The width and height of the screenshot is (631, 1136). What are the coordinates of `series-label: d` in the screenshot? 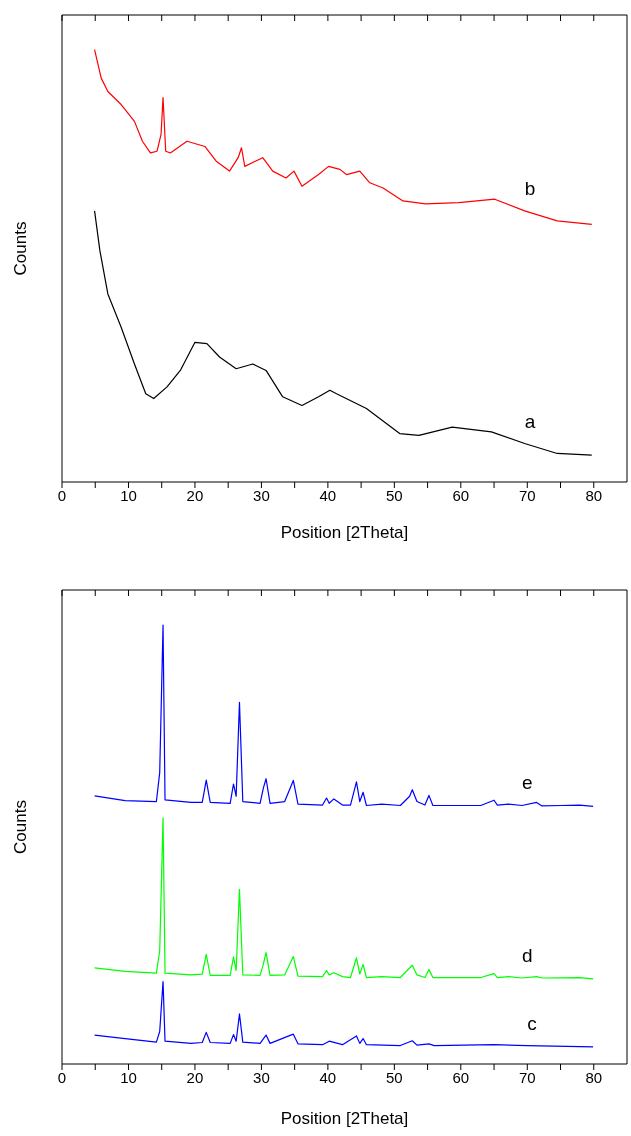 It's located at (527, 955).